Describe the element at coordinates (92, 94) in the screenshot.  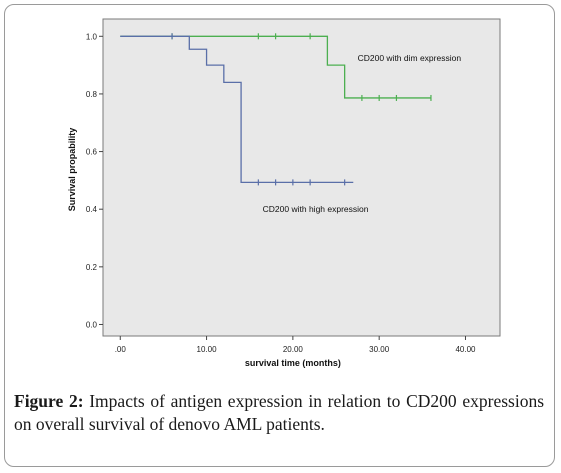
I see `y-tick-label: 0.8` at that location.